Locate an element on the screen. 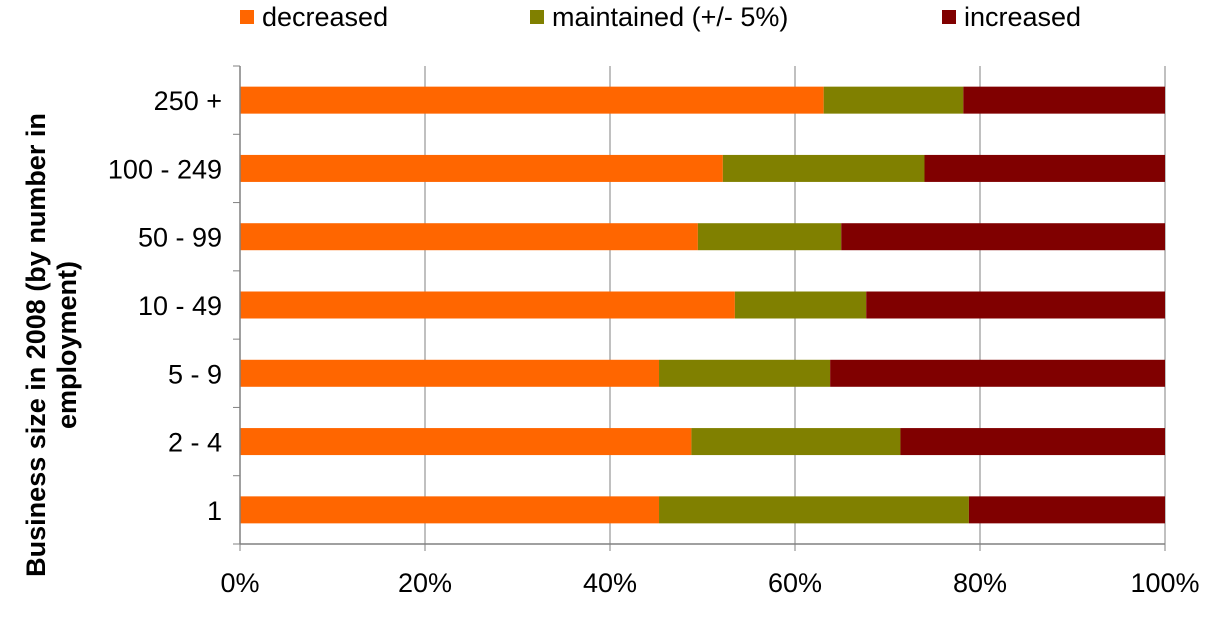 This screenshot has width=1208, height=625. legend-label-maintained: maintained (+/- 5%) is located at coordinates (670, 17).